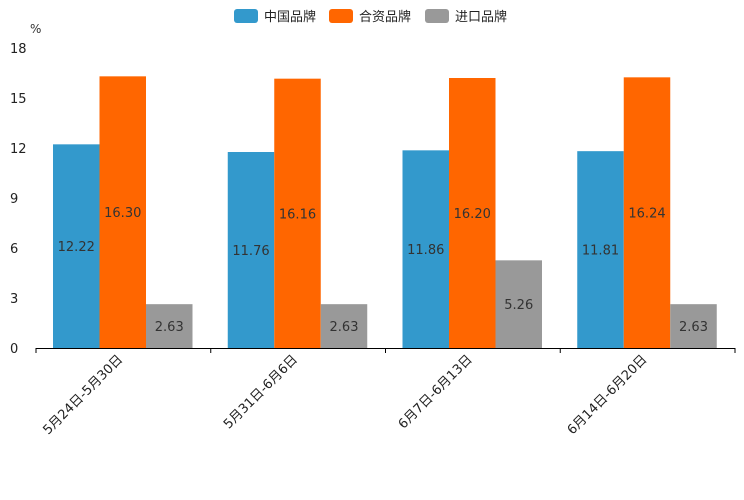  Describe the element at coordinates (18, 149) in the screenshot. I see `y-tick-label: 12` at that location.